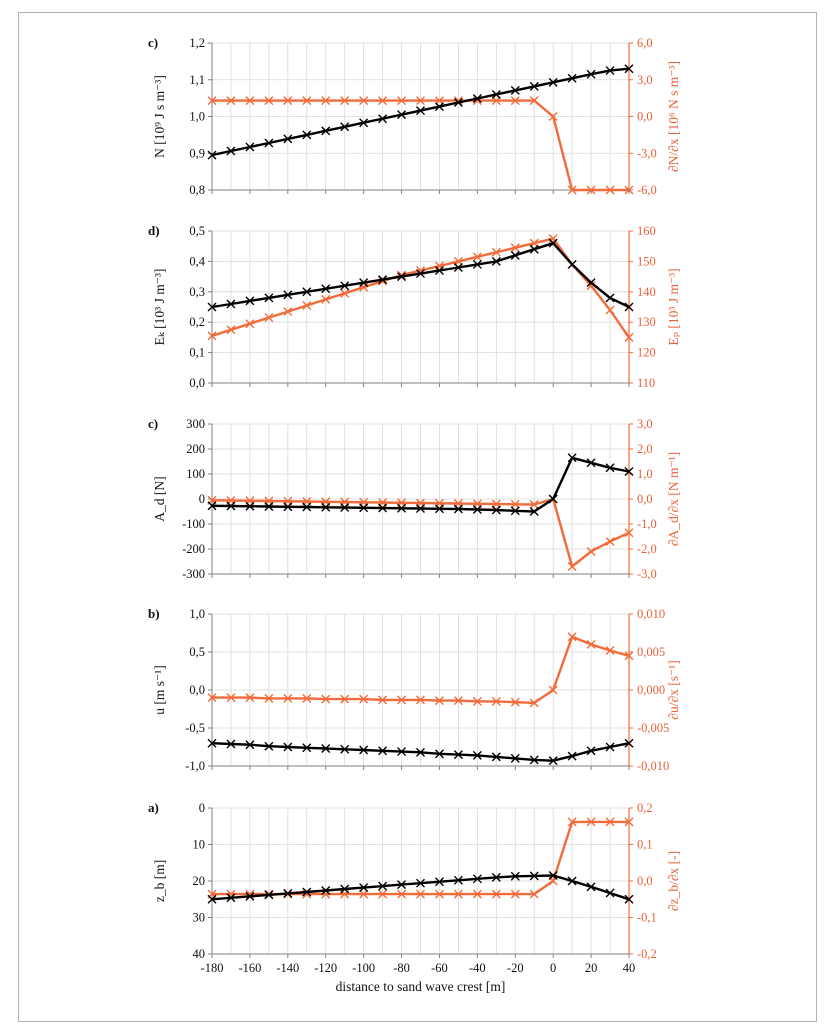 The width and height of the screenshot is (830, 1025). I want to click on y-tick-label: 1,1, so click(197, 80).